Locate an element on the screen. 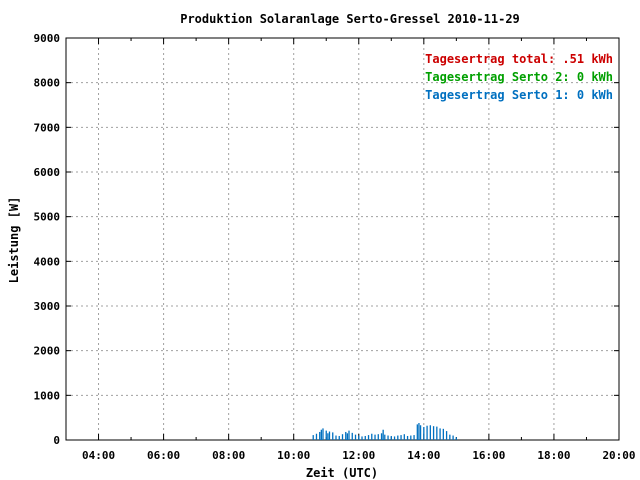 The width and height of the screenshot is (640, 480). x-tick-label: 04:00 is located at coordinates (98, 455).